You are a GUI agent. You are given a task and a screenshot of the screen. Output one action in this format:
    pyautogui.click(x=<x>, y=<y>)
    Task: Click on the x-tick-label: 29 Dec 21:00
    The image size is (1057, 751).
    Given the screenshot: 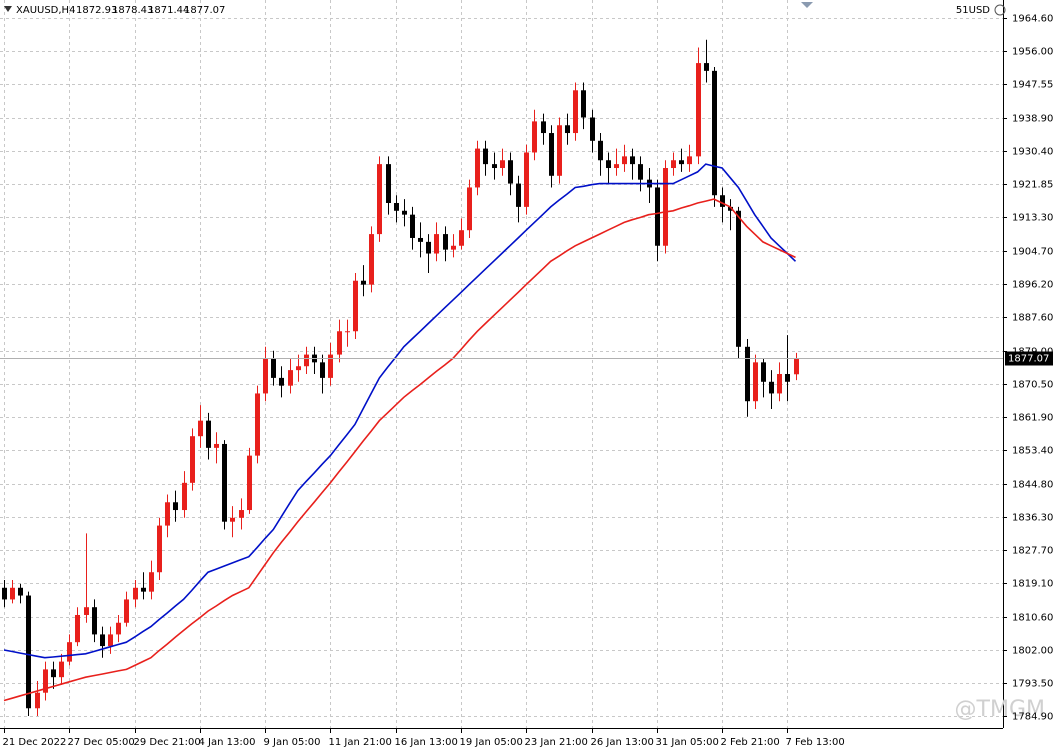 What is the action you would take?
    pyautogui.click(x=167, y=742)
    